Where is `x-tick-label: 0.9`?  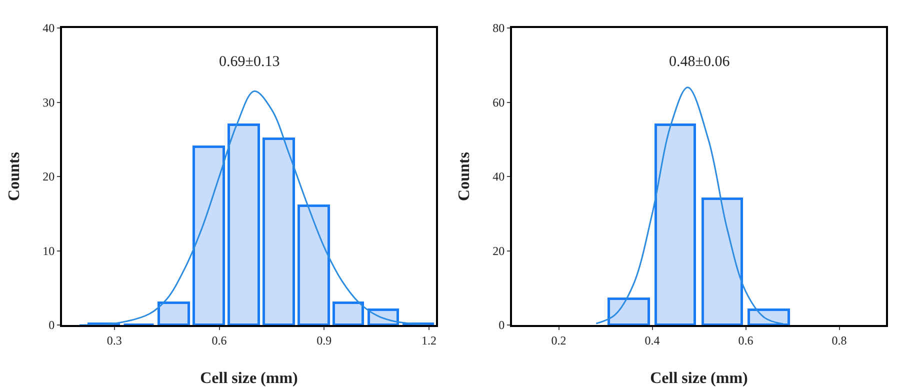
x-tick-label: 0.9 is located at coordinates (324, 340).